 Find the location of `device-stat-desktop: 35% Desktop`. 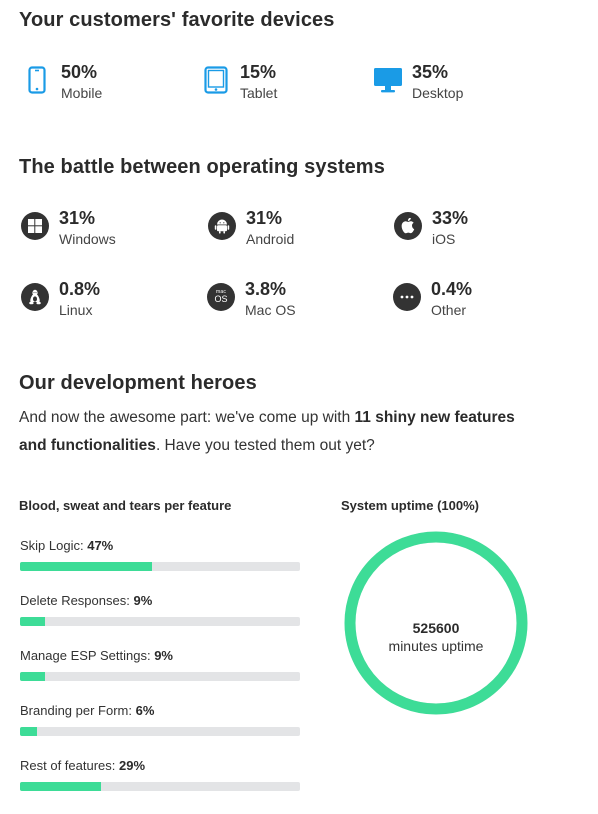

device-stat-desktop: 35% Desktop is located at coordinates (418, 82).